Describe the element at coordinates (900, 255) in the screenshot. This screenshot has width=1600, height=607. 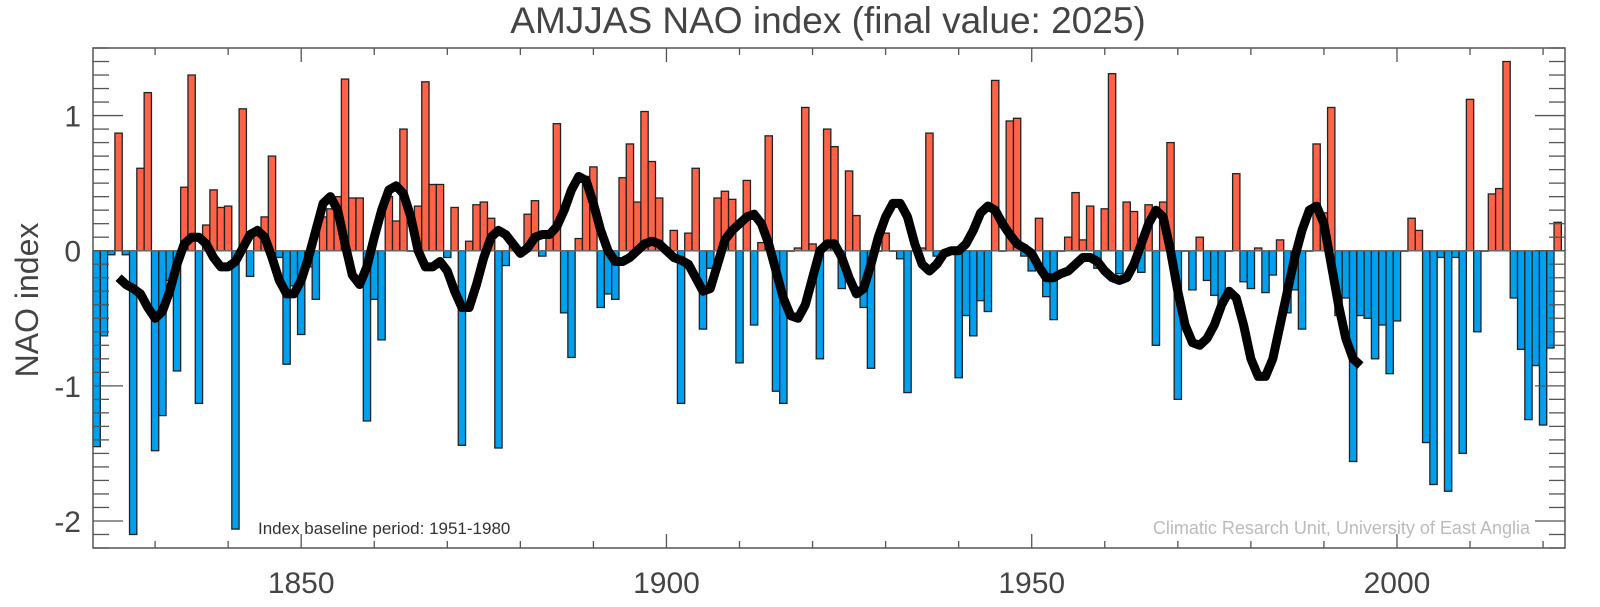
I see `bar-1932` at that location.